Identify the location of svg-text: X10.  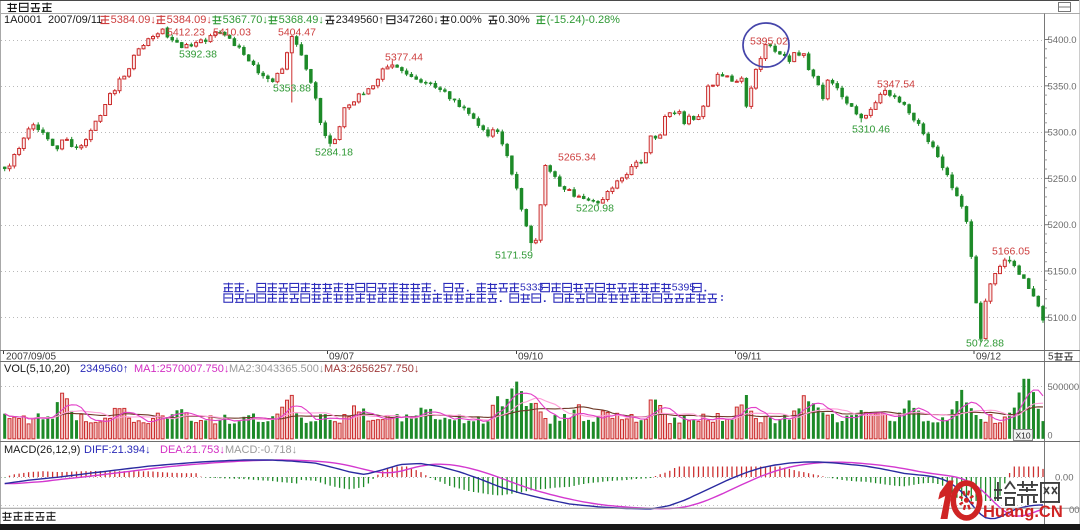
(1023, 436).